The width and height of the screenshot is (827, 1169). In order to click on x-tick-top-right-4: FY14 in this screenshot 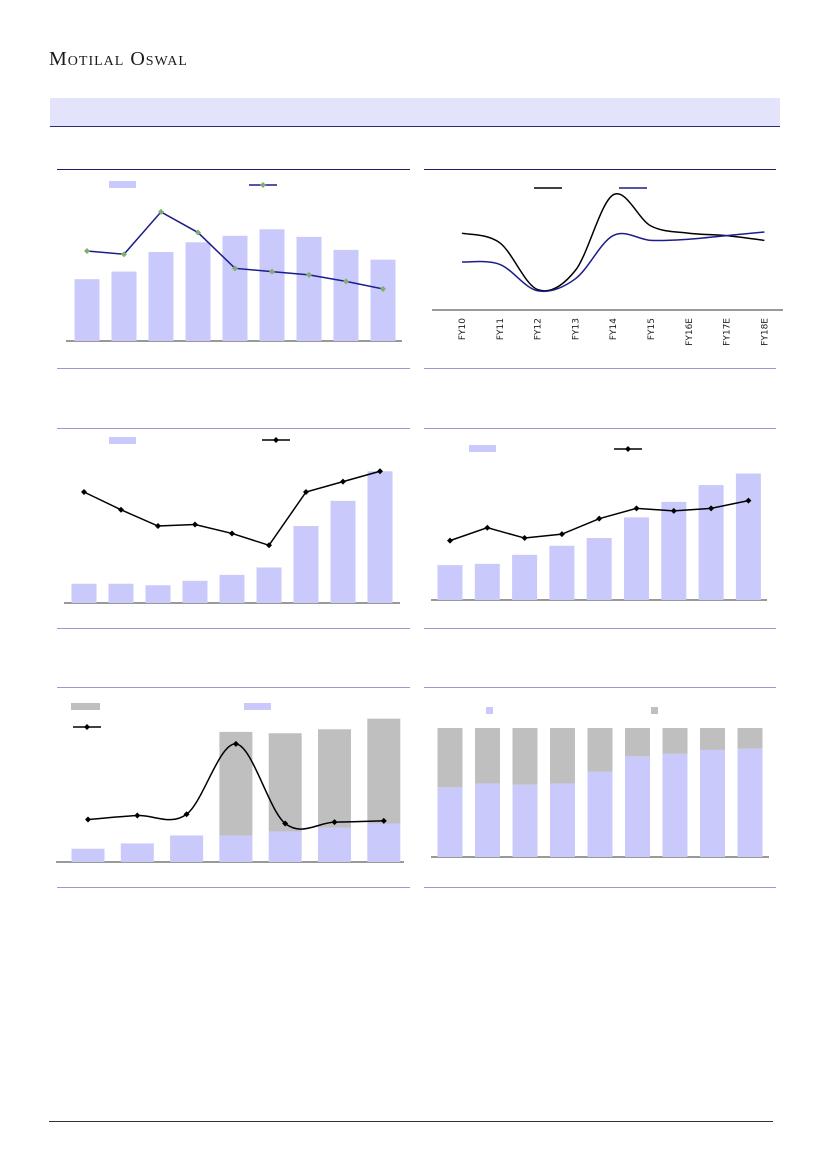, I will do `click(614, 329)`.